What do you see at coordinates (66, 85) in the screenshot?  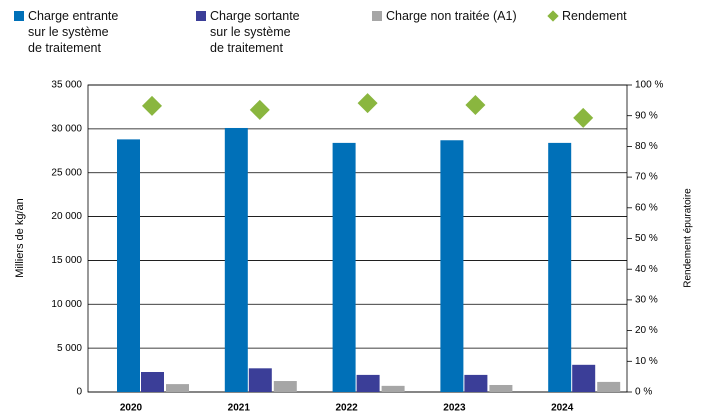 I see `y-tick-label: 35 000` at bounding box center [66, 85].